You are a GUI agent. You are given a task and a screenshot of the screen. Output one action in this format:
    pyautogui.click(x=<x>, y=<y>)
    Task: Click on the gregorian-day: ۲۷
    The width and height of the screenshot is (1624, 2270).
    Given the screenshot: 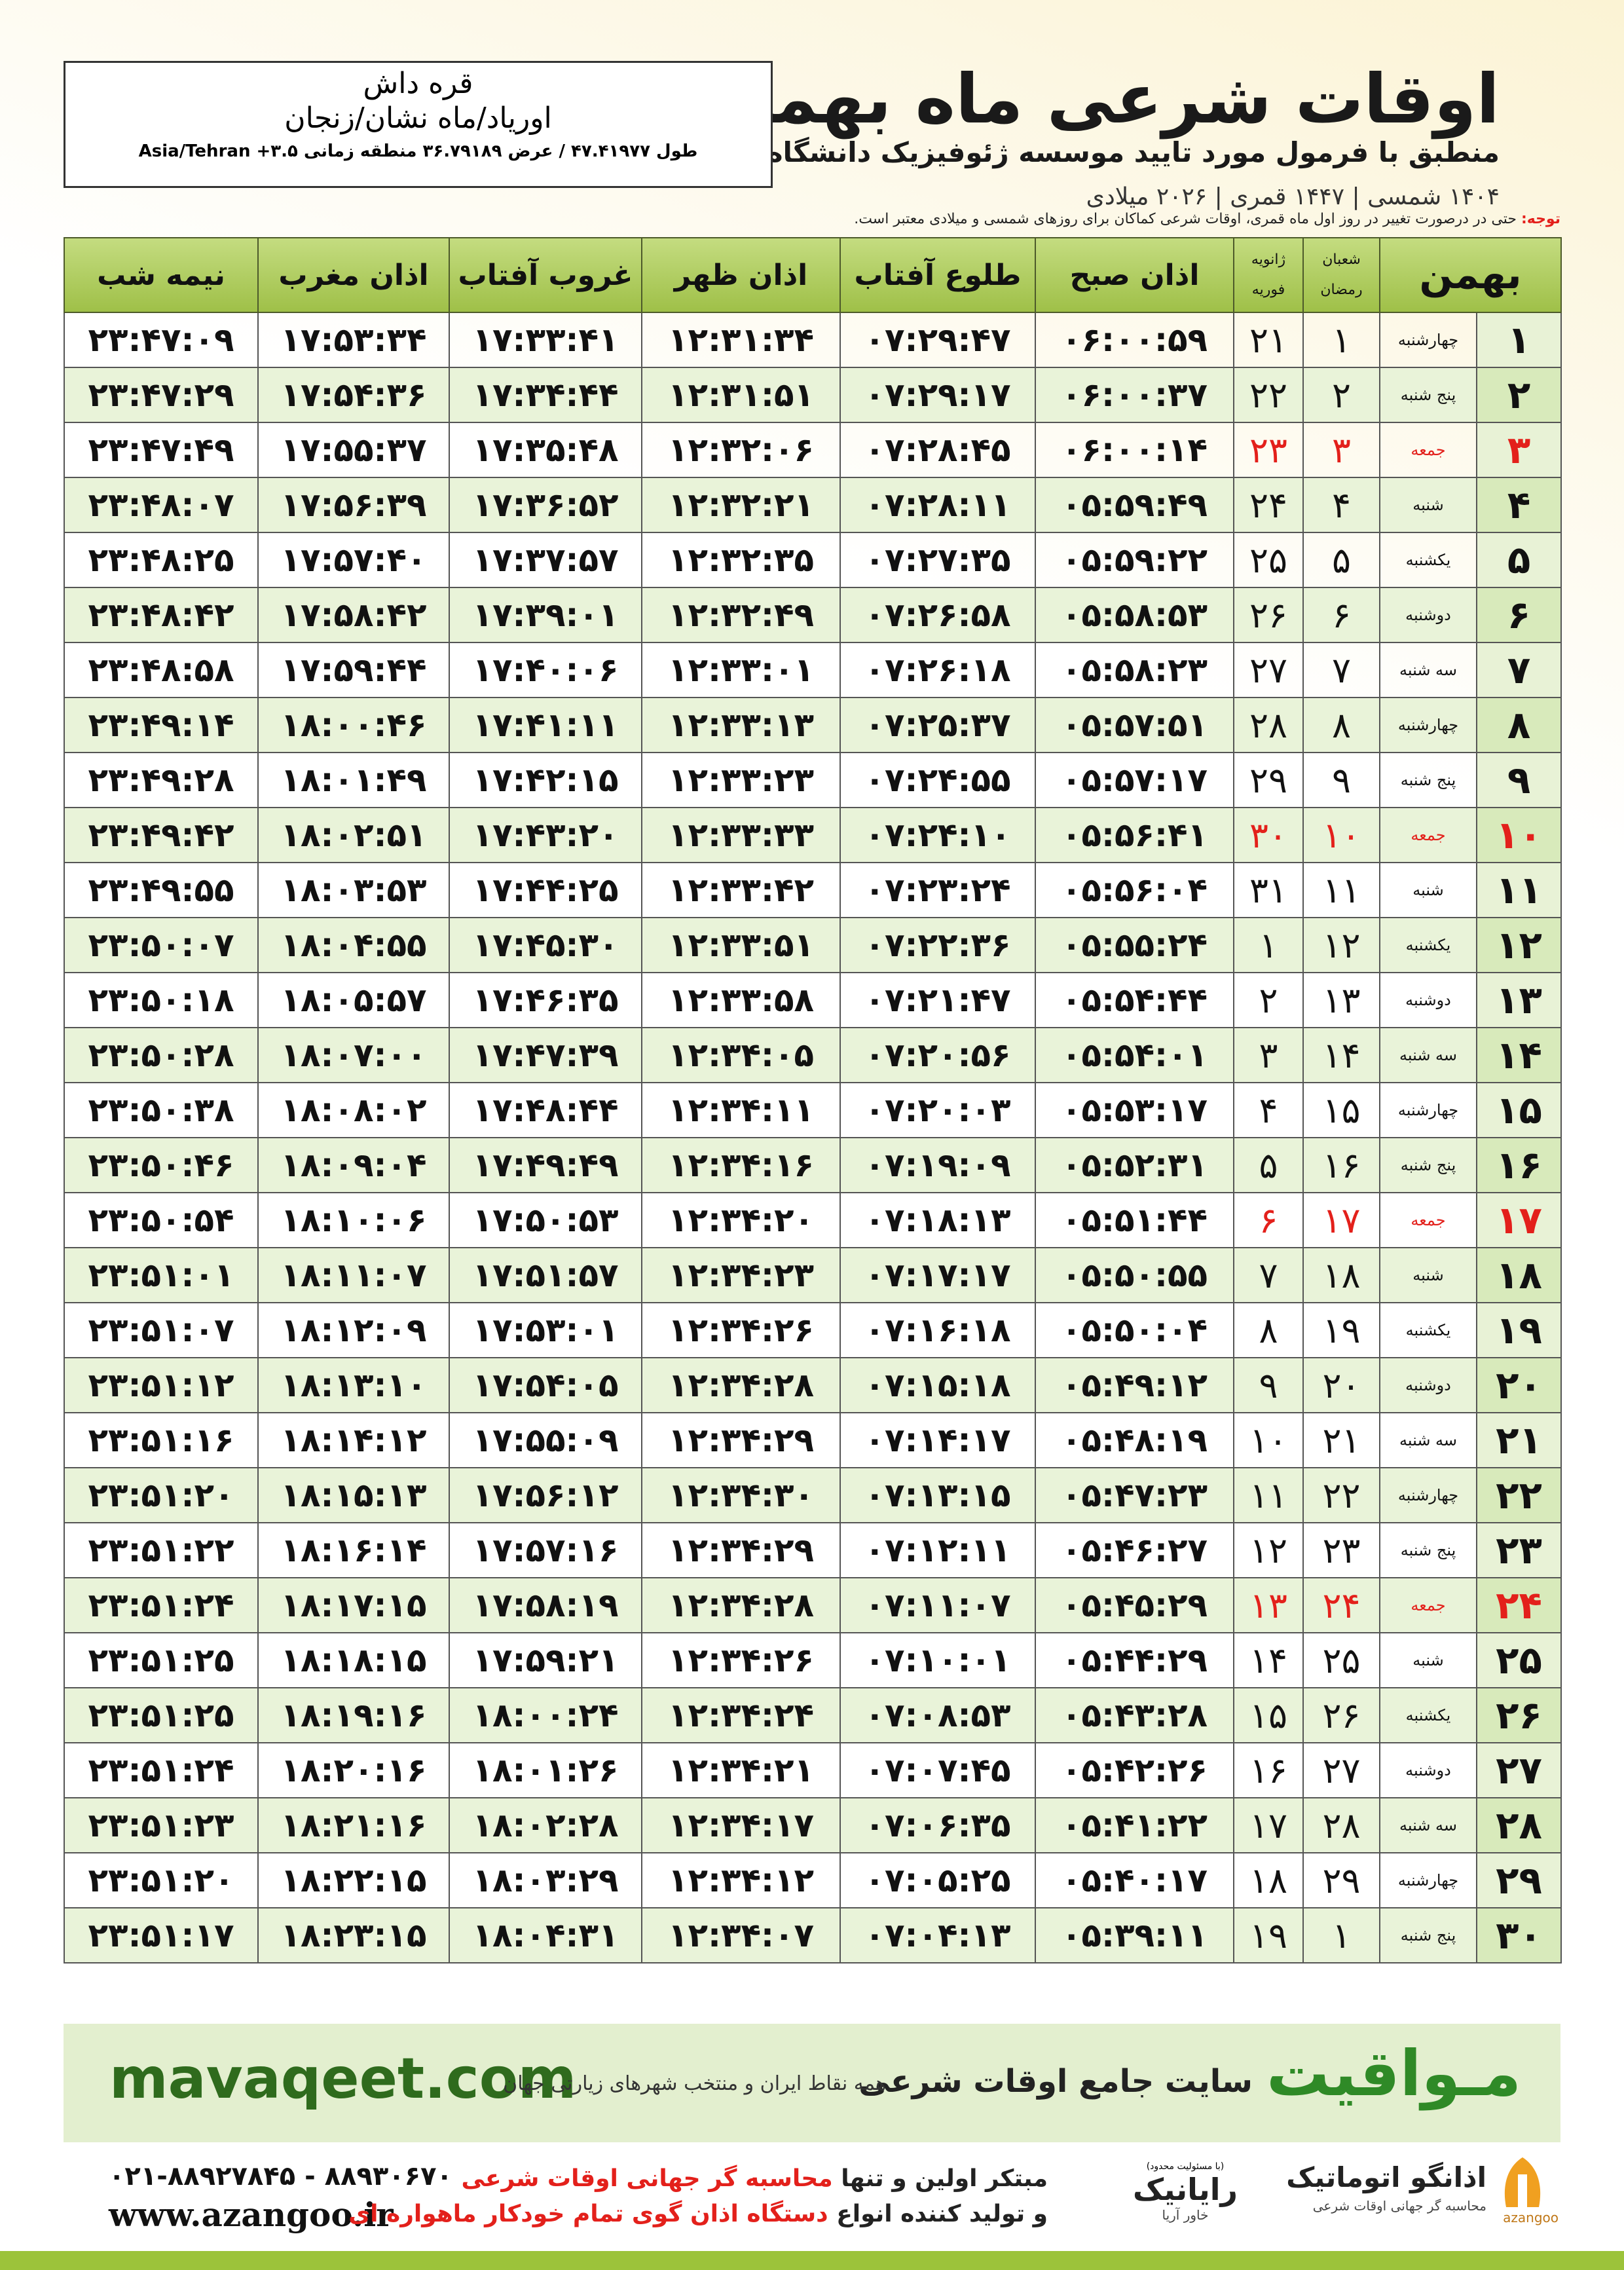 What is the action you would take?
    pyautogui.click(x=1268, y=670)
    